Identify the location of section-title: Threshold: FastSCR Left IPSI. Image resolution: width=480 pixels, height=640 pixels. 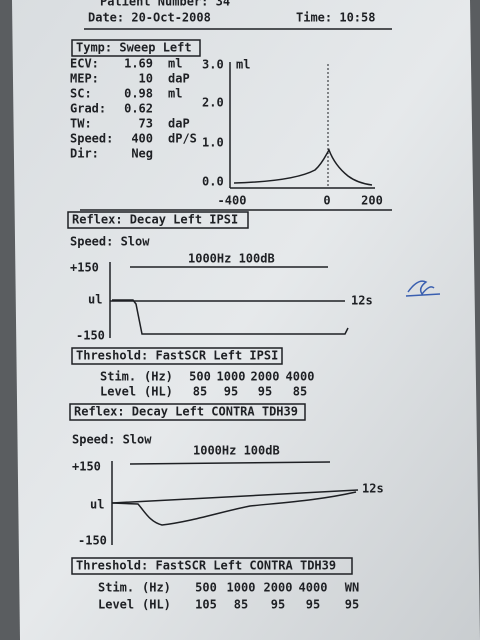
(177, 356).